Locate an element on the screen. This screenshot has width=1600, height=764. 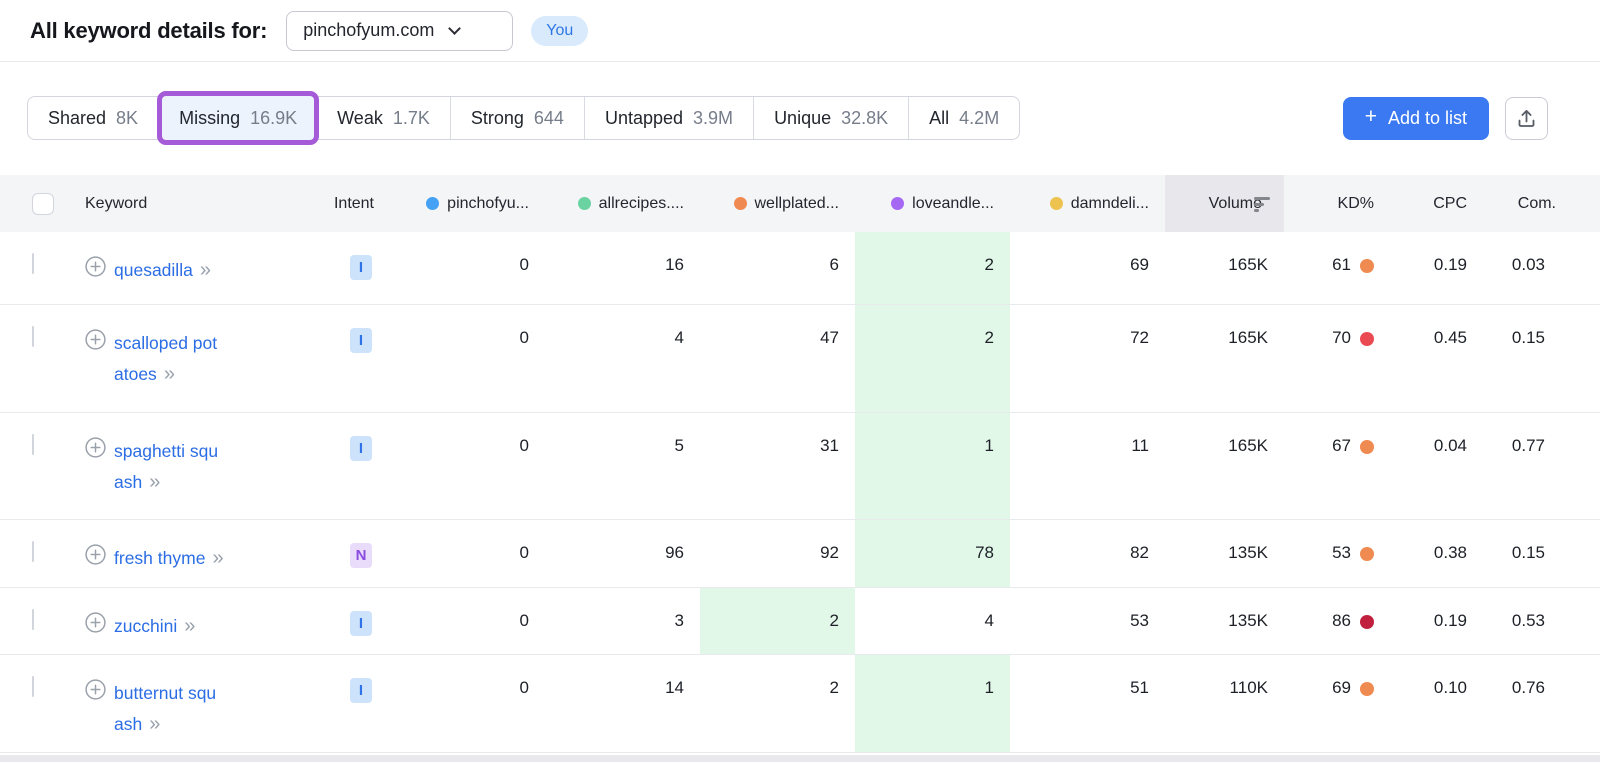
tab-count: 1.7K is located at coordinates (411, 117).